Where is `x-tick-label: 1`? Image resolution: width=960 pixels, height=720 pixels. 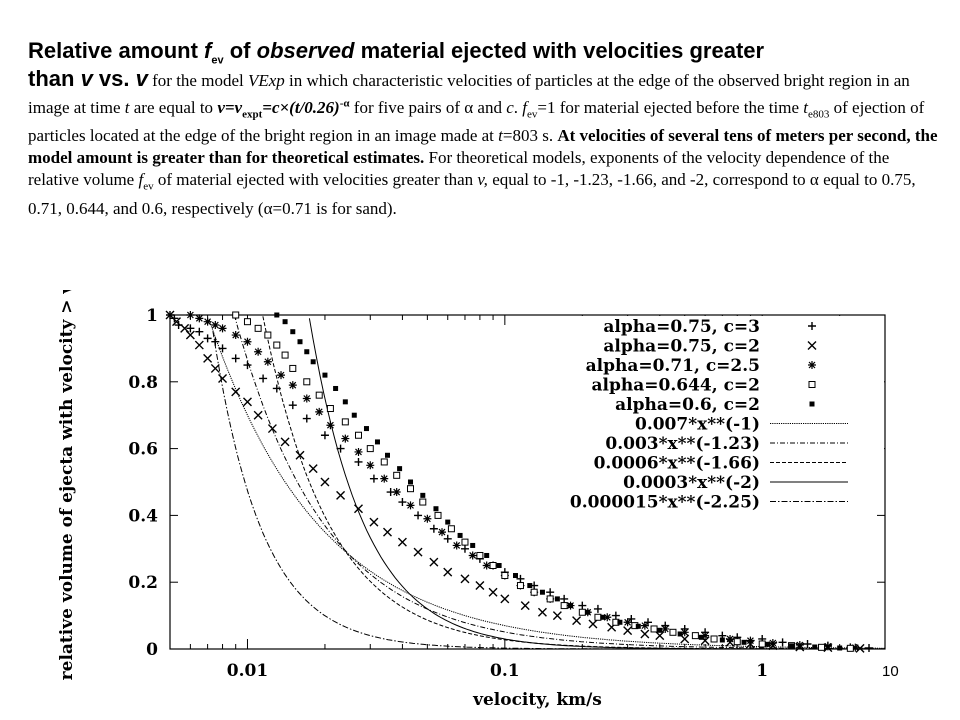
x-tick-label: 1 is located at coordinates (762, 671).